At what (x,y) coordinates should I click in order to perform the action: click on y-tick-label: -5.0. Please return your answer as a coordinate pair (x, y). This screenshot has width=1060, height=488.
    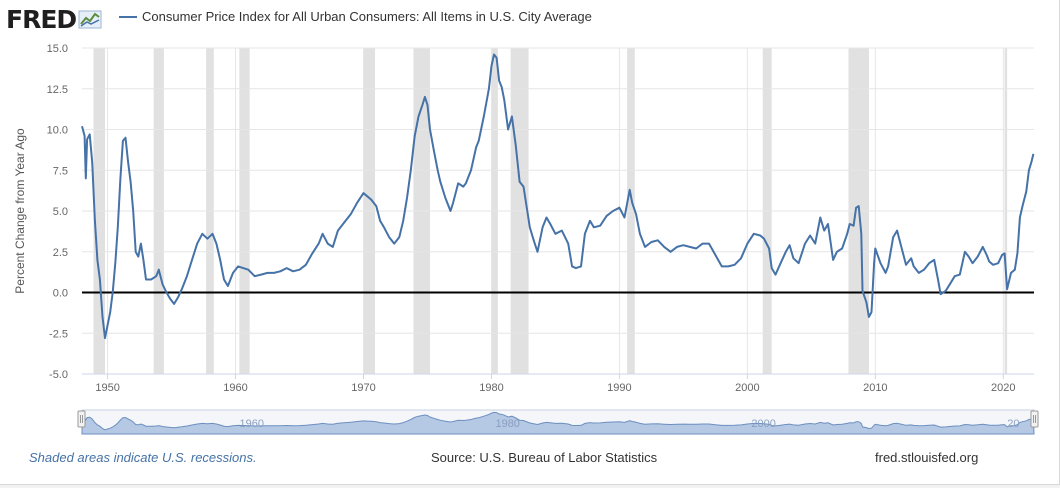
    Looking at the image, I should click on (58, 375).